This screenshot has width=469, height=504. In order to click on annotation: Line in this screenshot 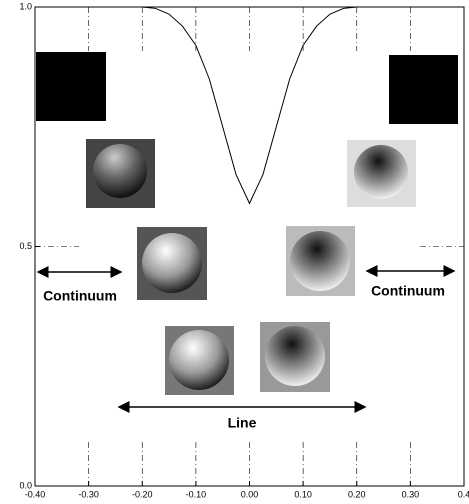, I will do `click(242, 423)`.